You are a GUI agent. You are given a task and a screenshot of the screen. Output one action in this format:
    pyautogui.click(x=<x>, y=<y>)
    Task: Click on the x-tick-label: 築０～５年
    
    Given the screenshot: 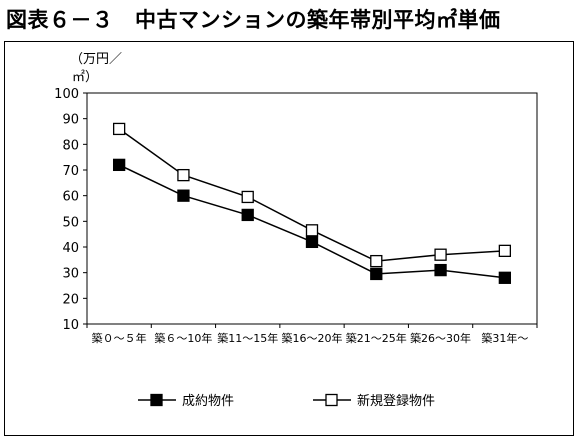 What is the action you would take?
    pyautogui.click(x=119, y=338)
    